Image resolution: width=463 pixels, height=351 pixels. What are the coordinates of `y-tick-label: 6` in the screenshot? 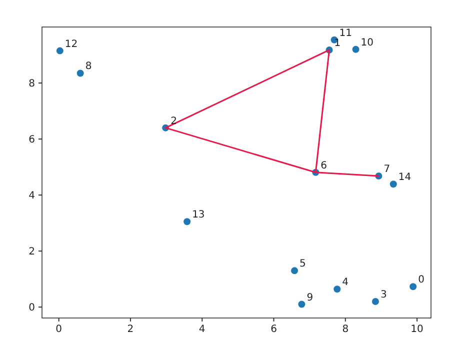 It's located at (31, 140).